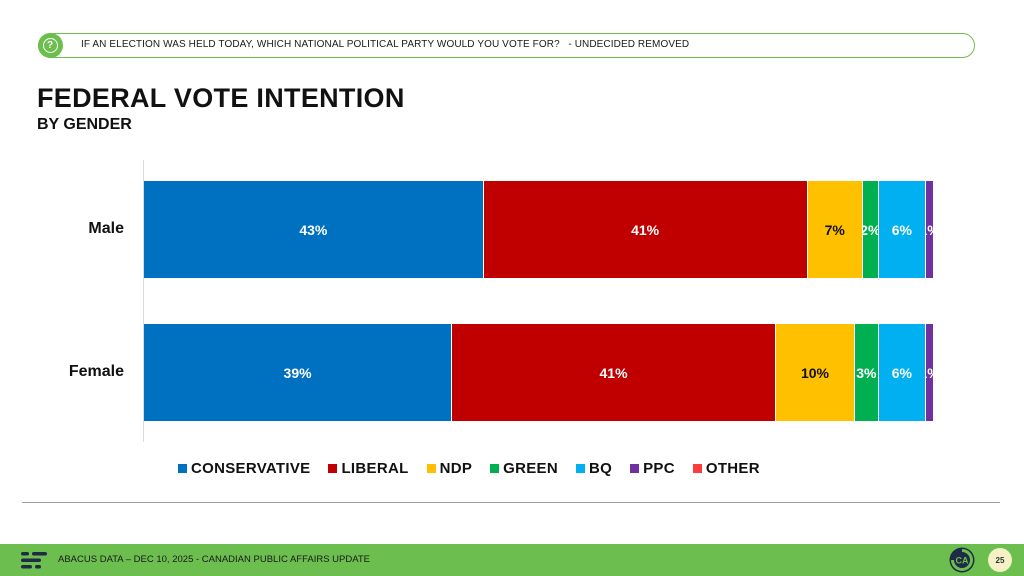 The height and width of the screenshot is (576, 1024). I want to click on legend-item-ndp: NDP, so click(449, 468).